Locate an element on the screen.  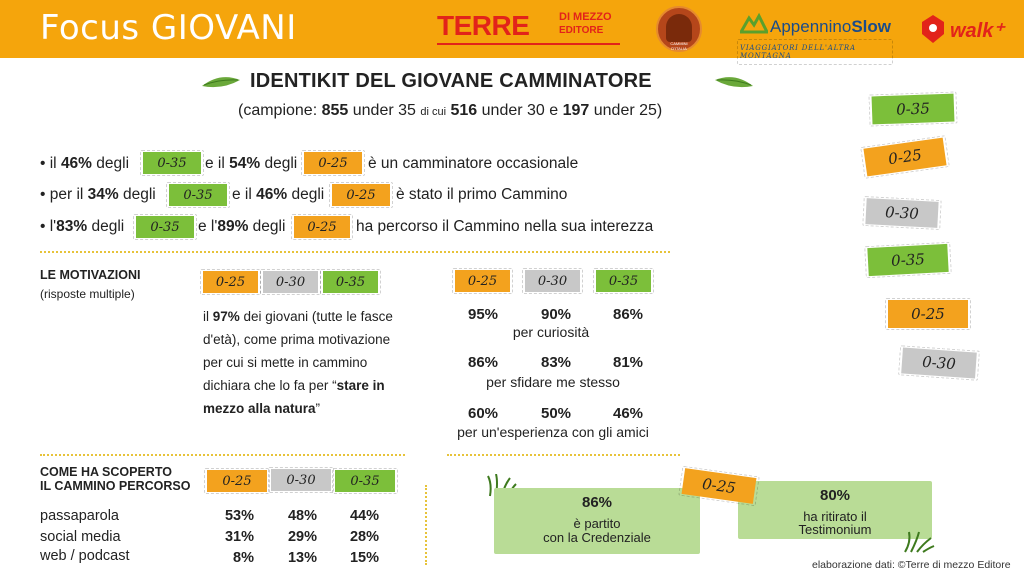
source-value: 31% is located at coordinates (239, 537).